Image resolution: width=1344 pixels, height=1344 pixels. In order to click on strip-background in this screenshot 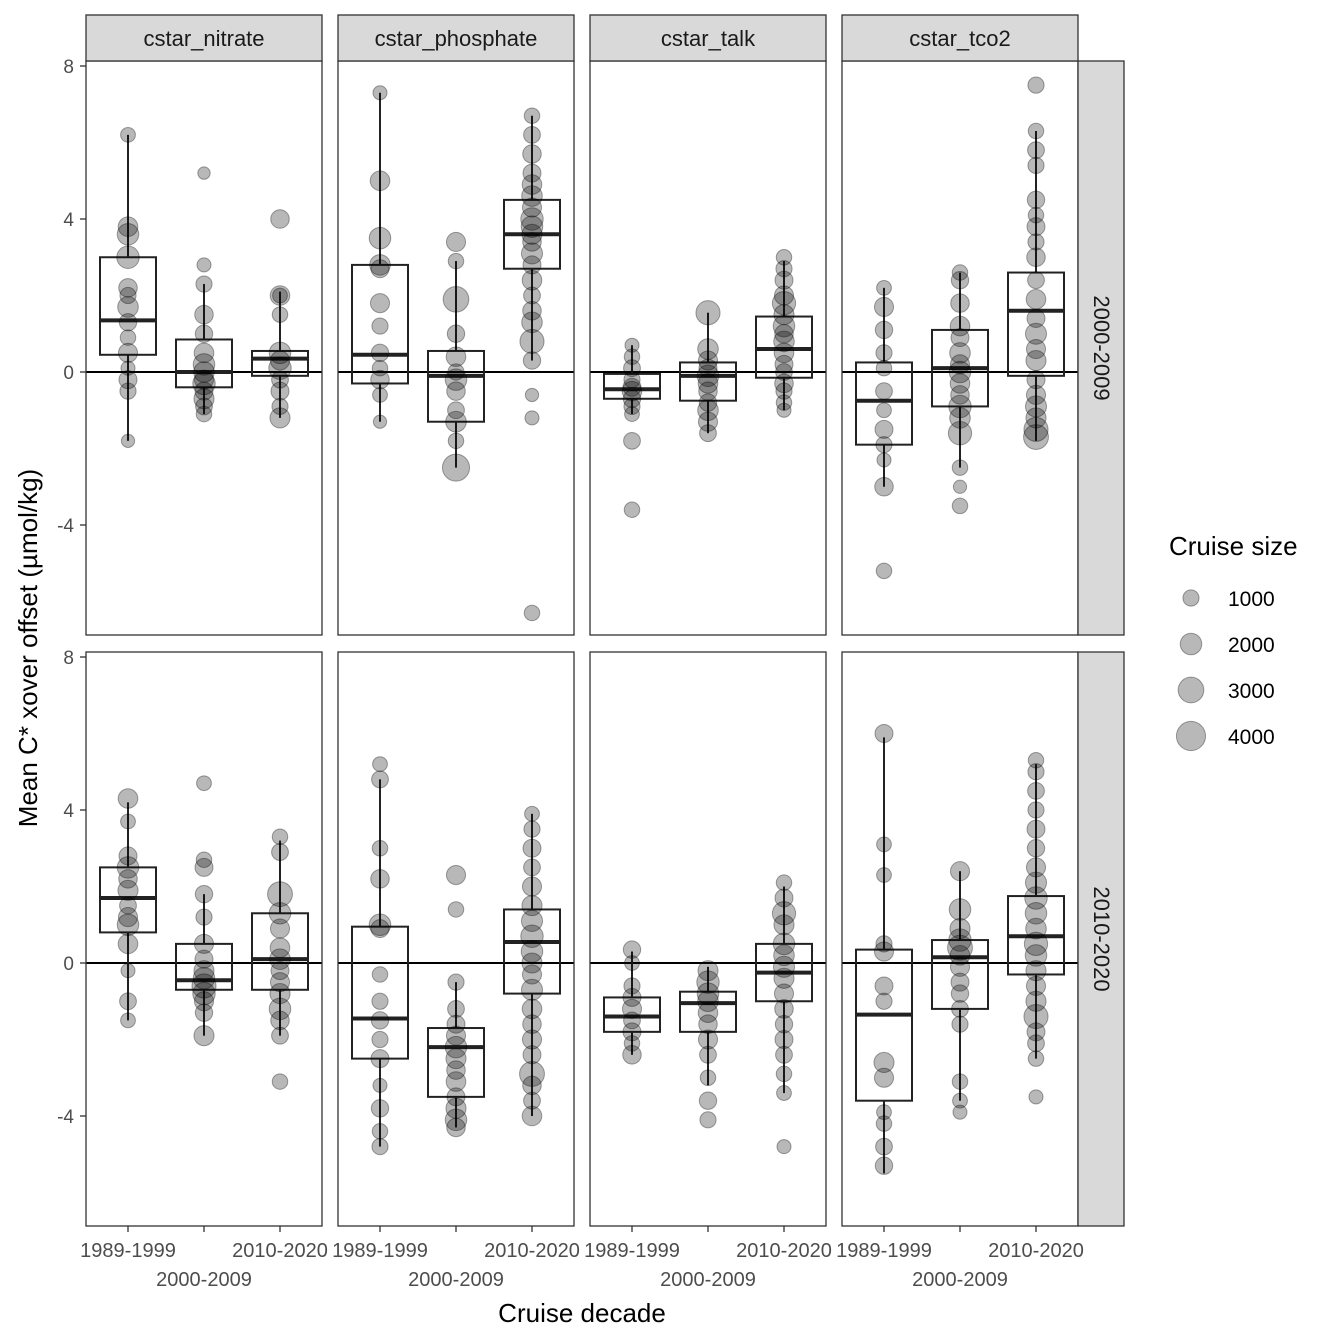, I will do `click(960, 38)`.